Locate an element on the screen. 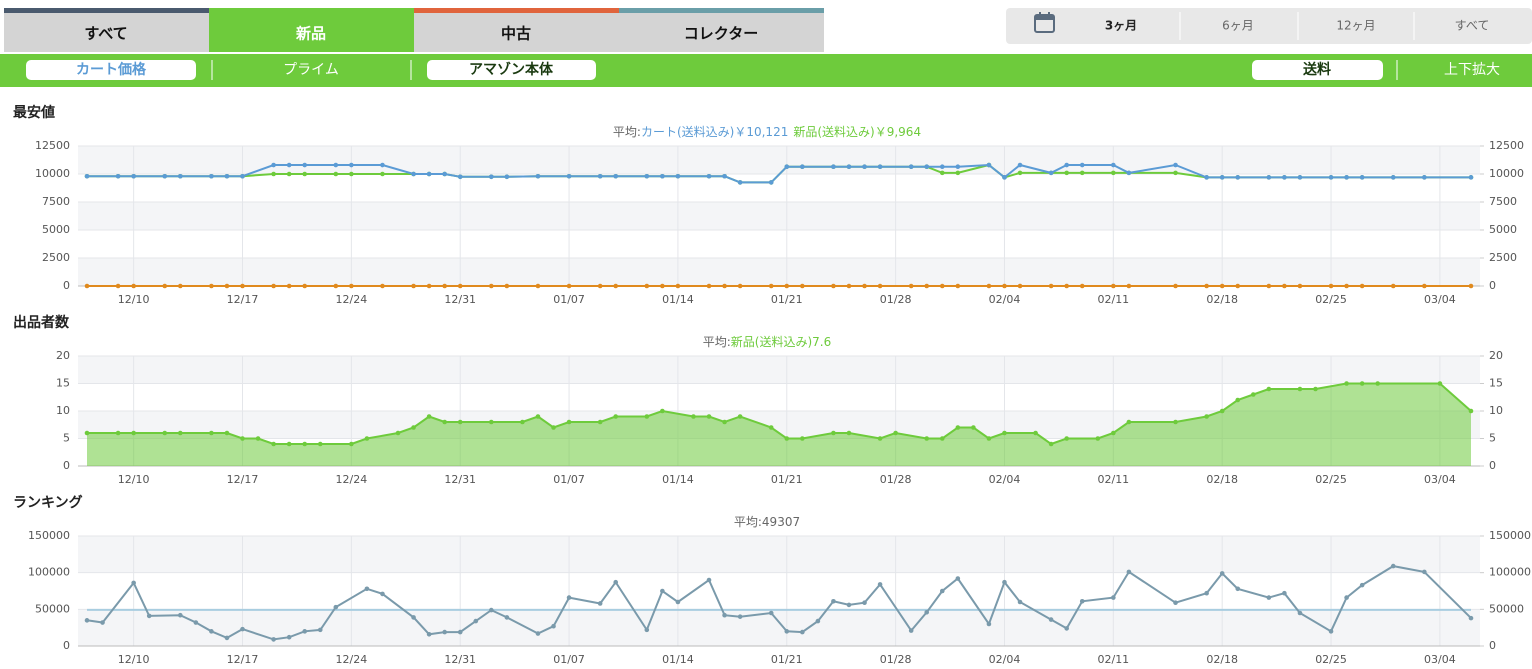 The image size is (1532, 669). filter-amazon: アマゾン本体 is located at coordinates (511, 69).